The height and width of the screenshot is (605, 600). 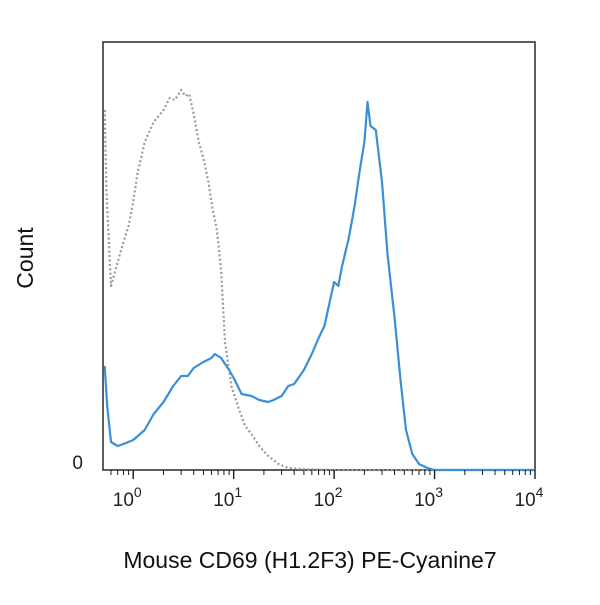 I want to click on x-tick-label: 10⁰, so click(x=127, y=497).